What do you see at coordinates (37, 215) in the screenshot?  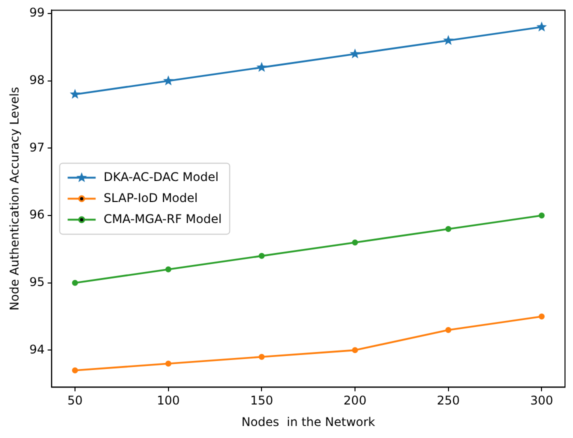 I see `y-tick-label: 96` at bounding box center [37, 215].